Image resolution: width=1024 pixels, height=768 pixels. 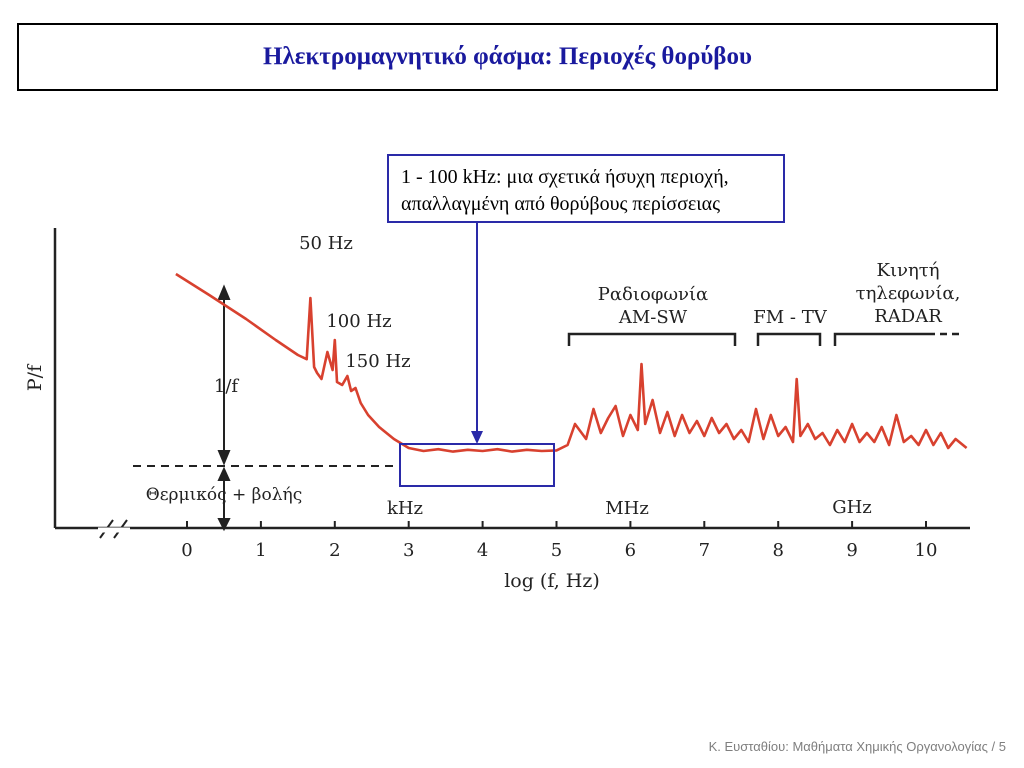 I want to click on x-tick-label: 0, so click(x=186, y=550).